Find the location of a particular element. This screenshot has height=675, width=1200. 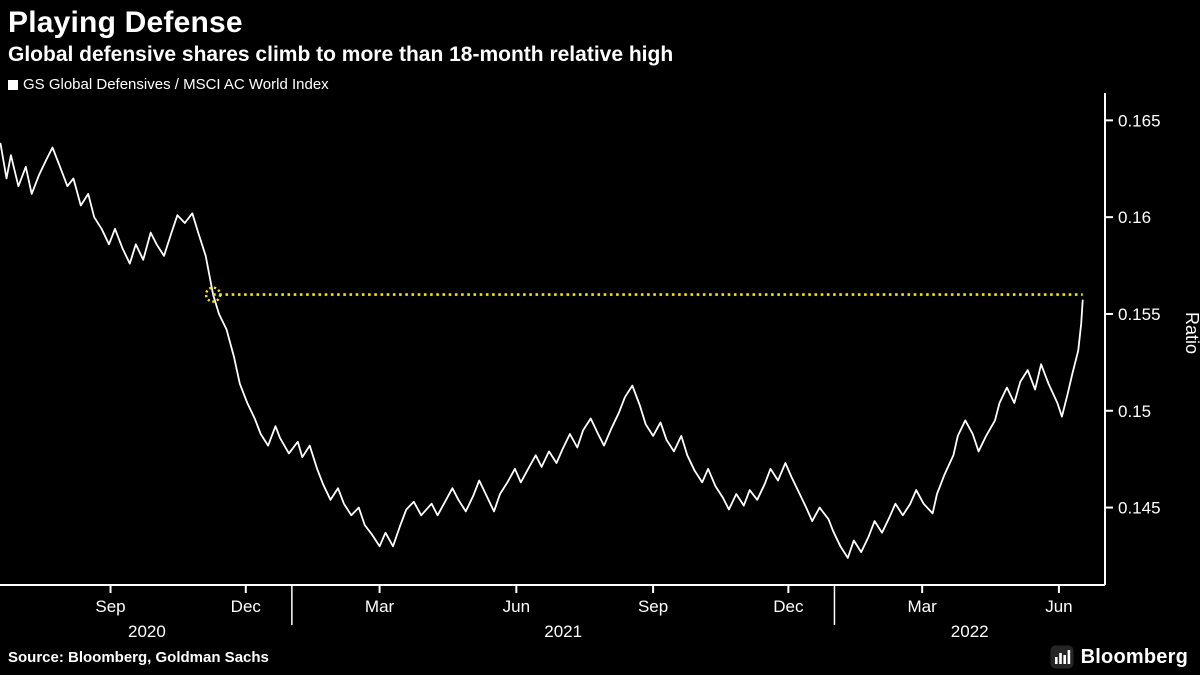

y-tick-label: 0.155 is located at coordinates (1139, 314).